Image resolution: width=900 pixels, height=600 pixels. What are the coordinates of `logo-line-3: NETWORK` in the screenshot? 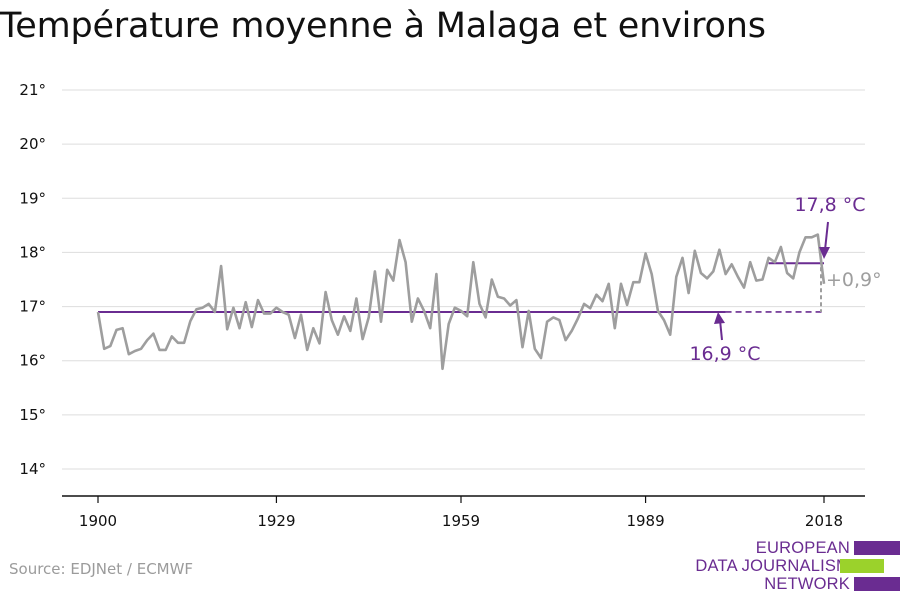 It's located at (807, 584).